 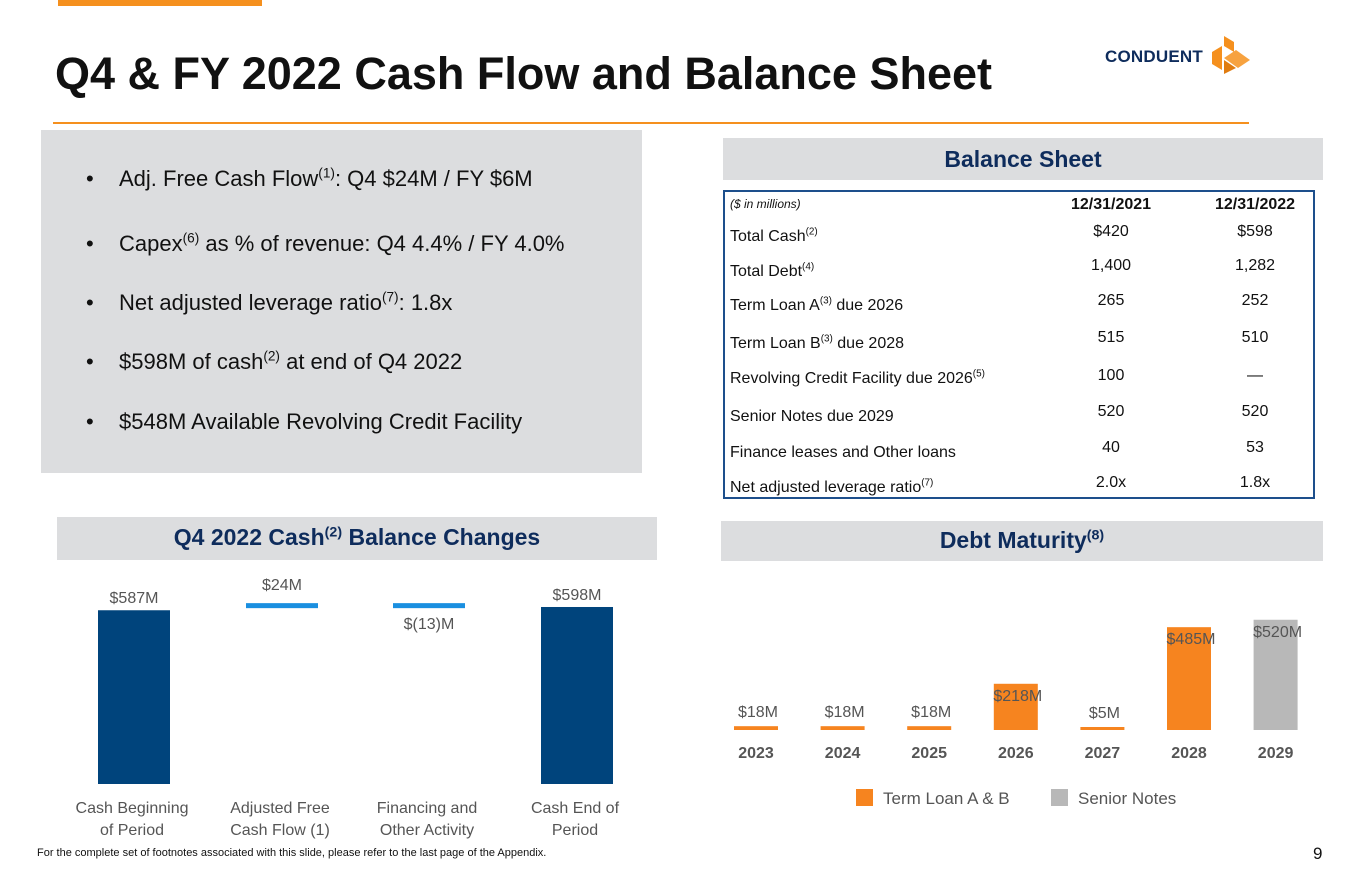 I want to click on cash-changes-heading: Q4 2022 Cash(2) Balance Changes, so click(x=357, y=538).